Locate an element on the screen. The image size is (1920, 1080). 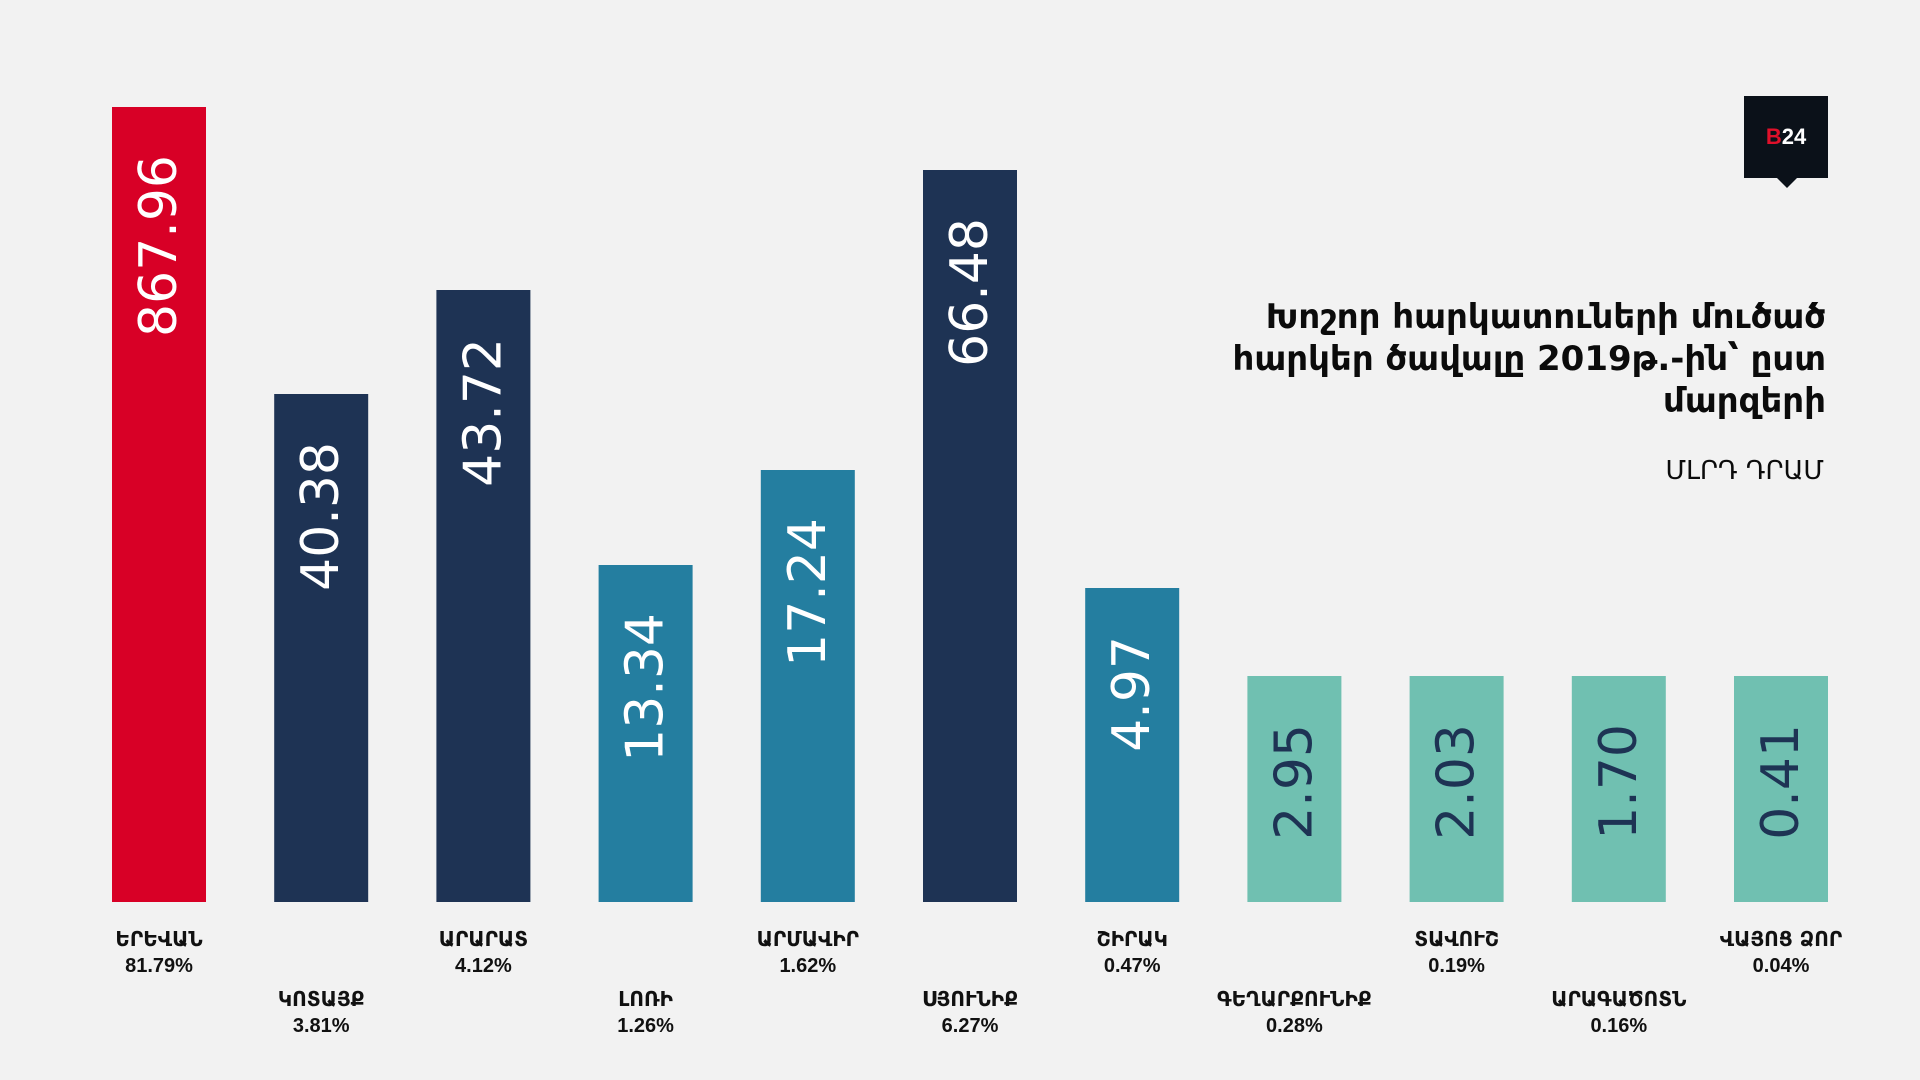
bar-value-label: 66.48 is located at coordinates (970, 292).